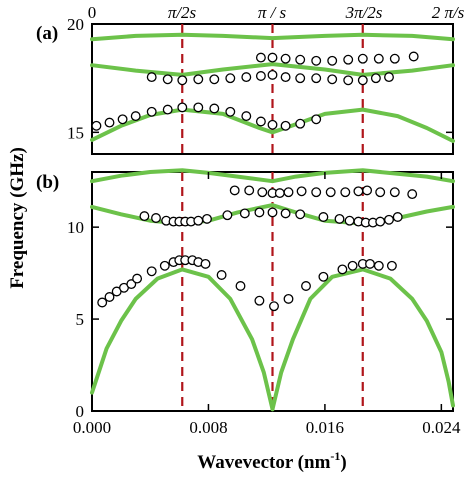  I want to click on top-tick-label-1: π/2s, so click(182, 12).